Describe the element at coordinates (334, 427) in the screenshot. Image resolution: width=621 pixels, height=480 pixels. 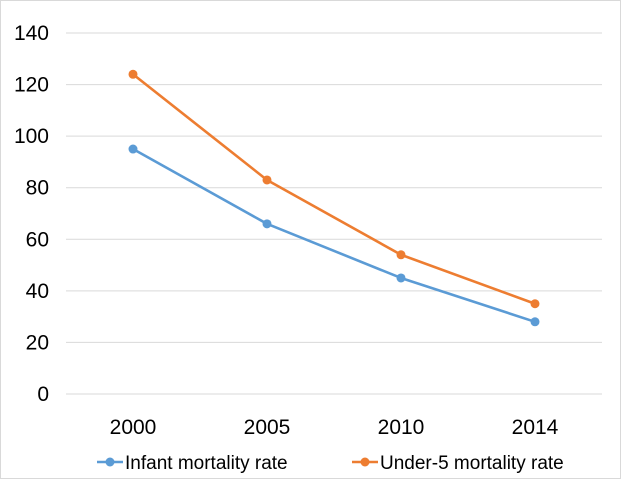
I see `x-axis-tick-labels: 2000 2005 2010 2014` at that location.